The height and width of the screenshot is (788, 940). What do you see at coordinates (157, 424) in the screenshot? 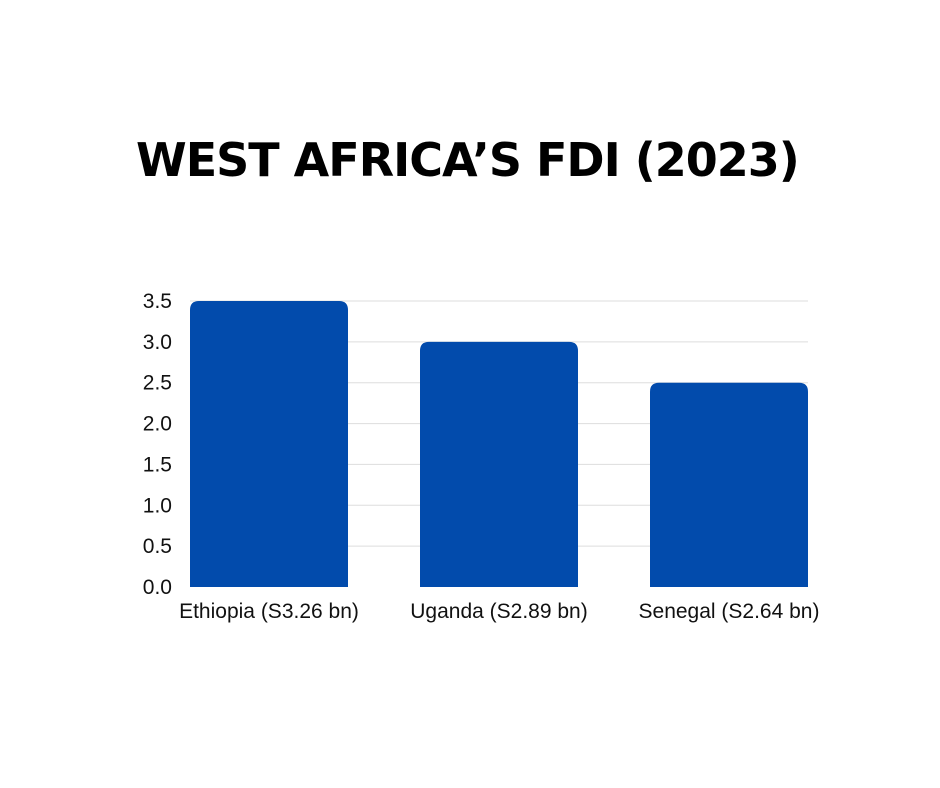
I see `y-tick-label: 2.0` at bounding box center [157, 424].